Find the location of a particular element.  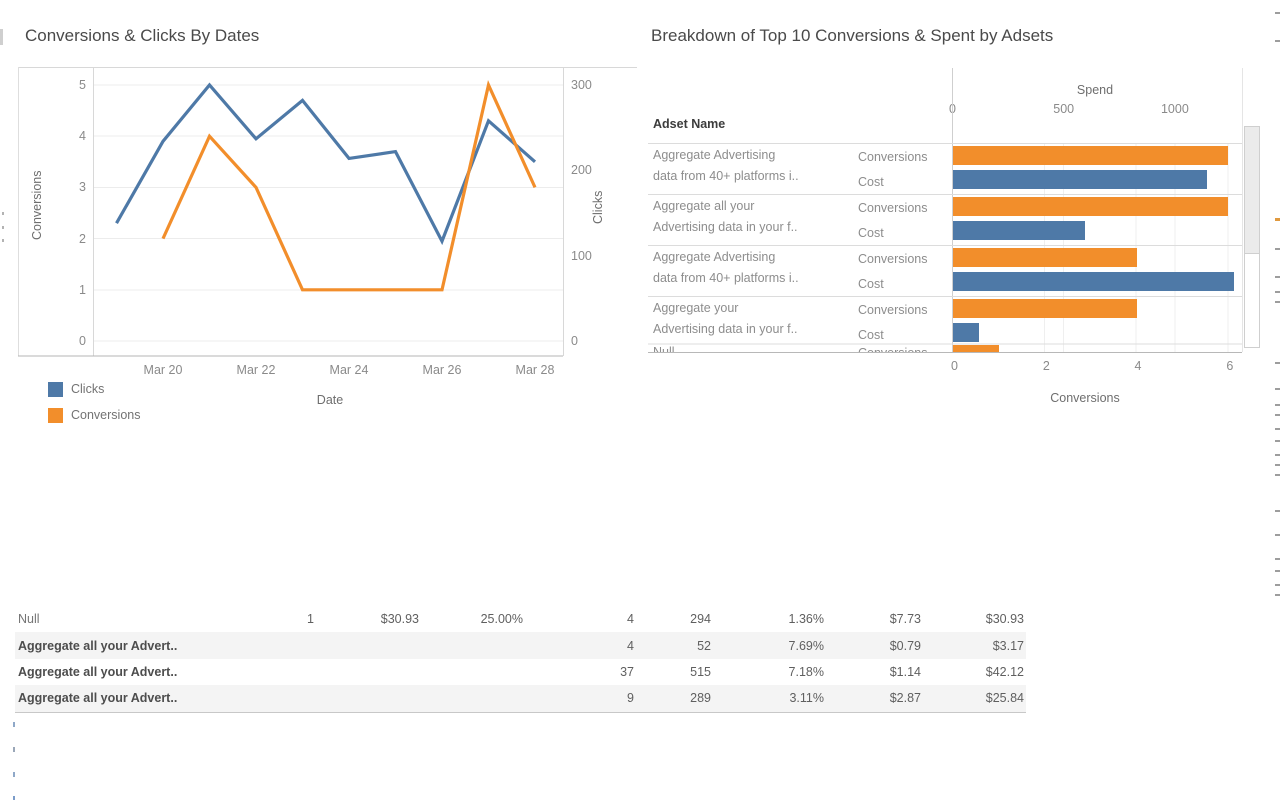

right-y-tick: 300 is located at coordinates (581, 85).